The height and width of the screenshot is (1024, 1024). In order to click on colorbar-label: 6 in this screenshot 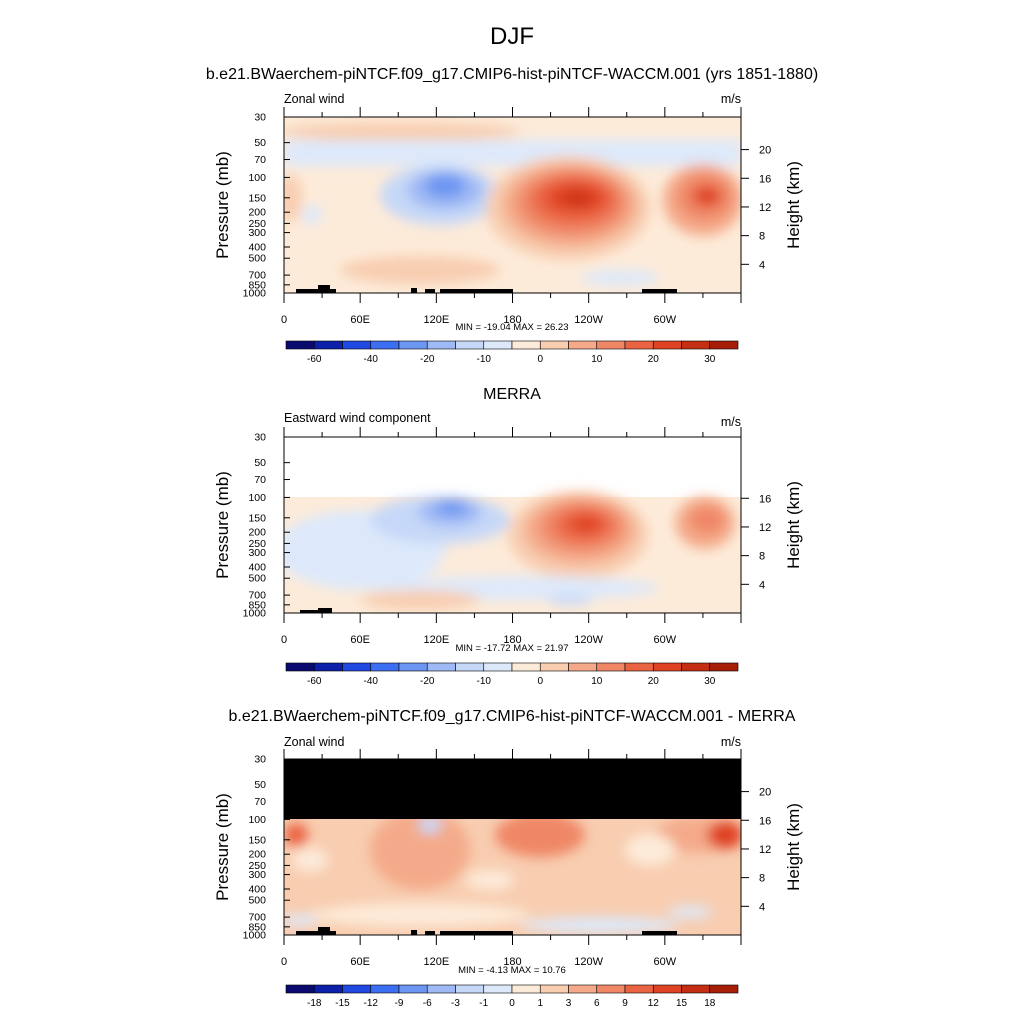, I will do `click(597, 1003)`.